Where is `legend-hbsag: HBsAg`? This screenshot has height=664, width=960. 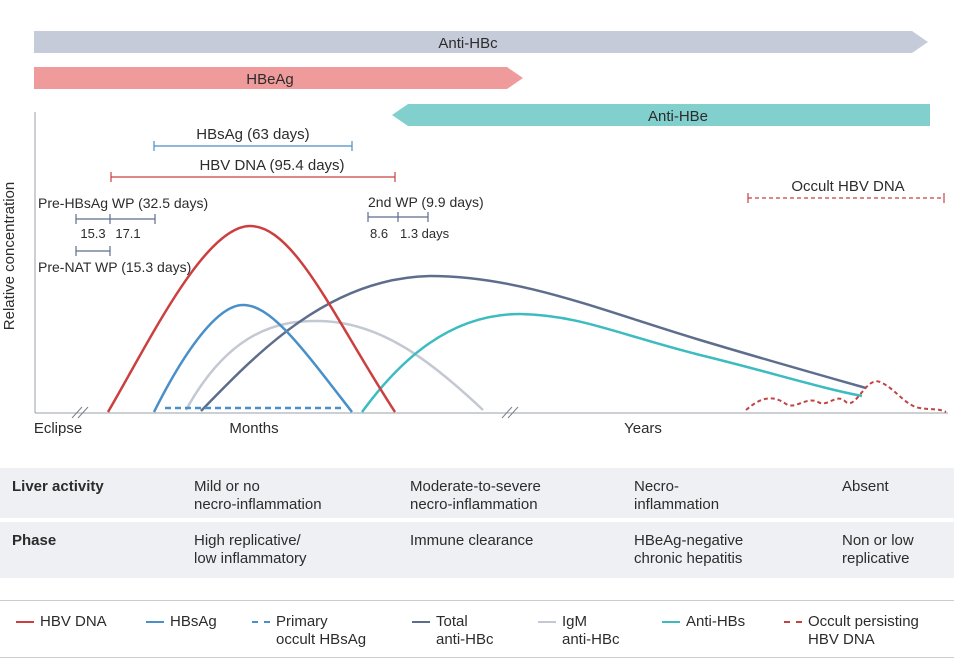
legend-hbsag: HBsAg is located at coordinates (193, 621).